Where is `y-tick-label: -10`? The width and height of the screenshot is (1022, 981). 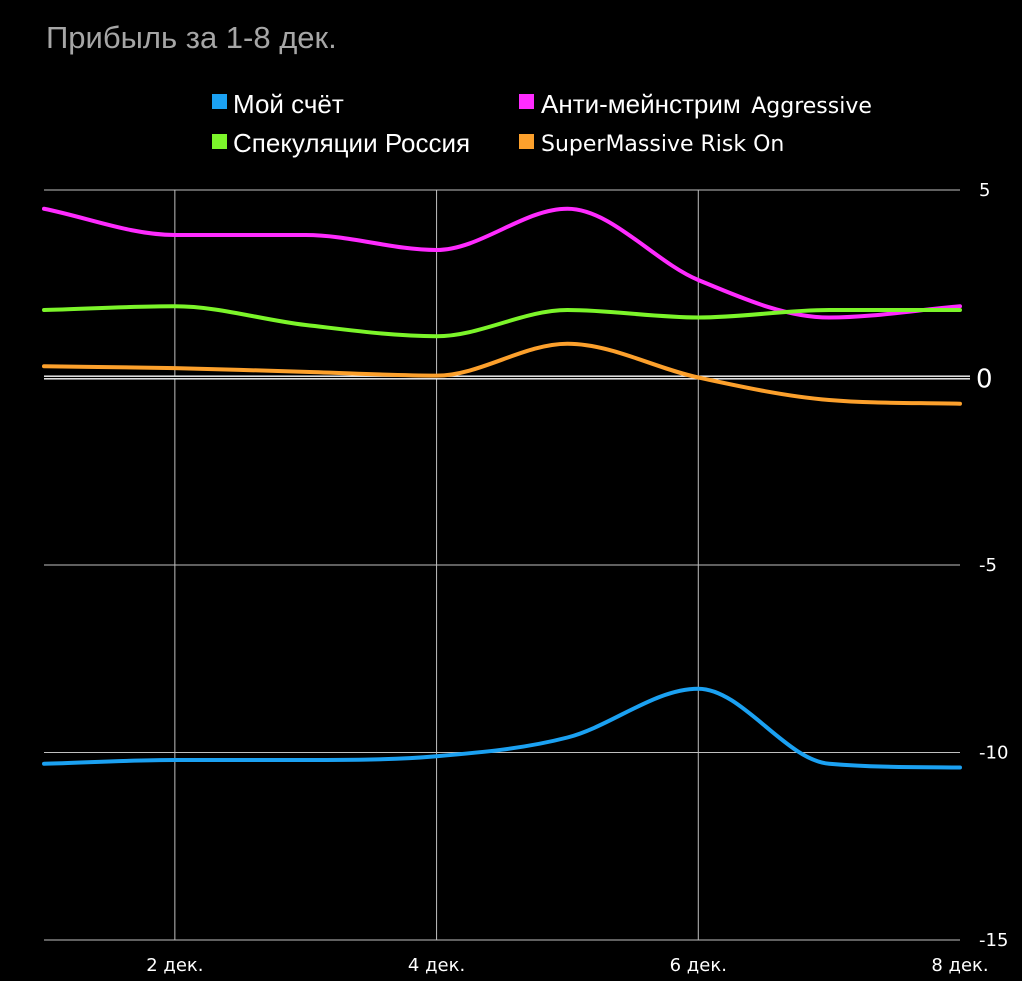 y-tick-label: -10 is located at coordinates (993, 753).